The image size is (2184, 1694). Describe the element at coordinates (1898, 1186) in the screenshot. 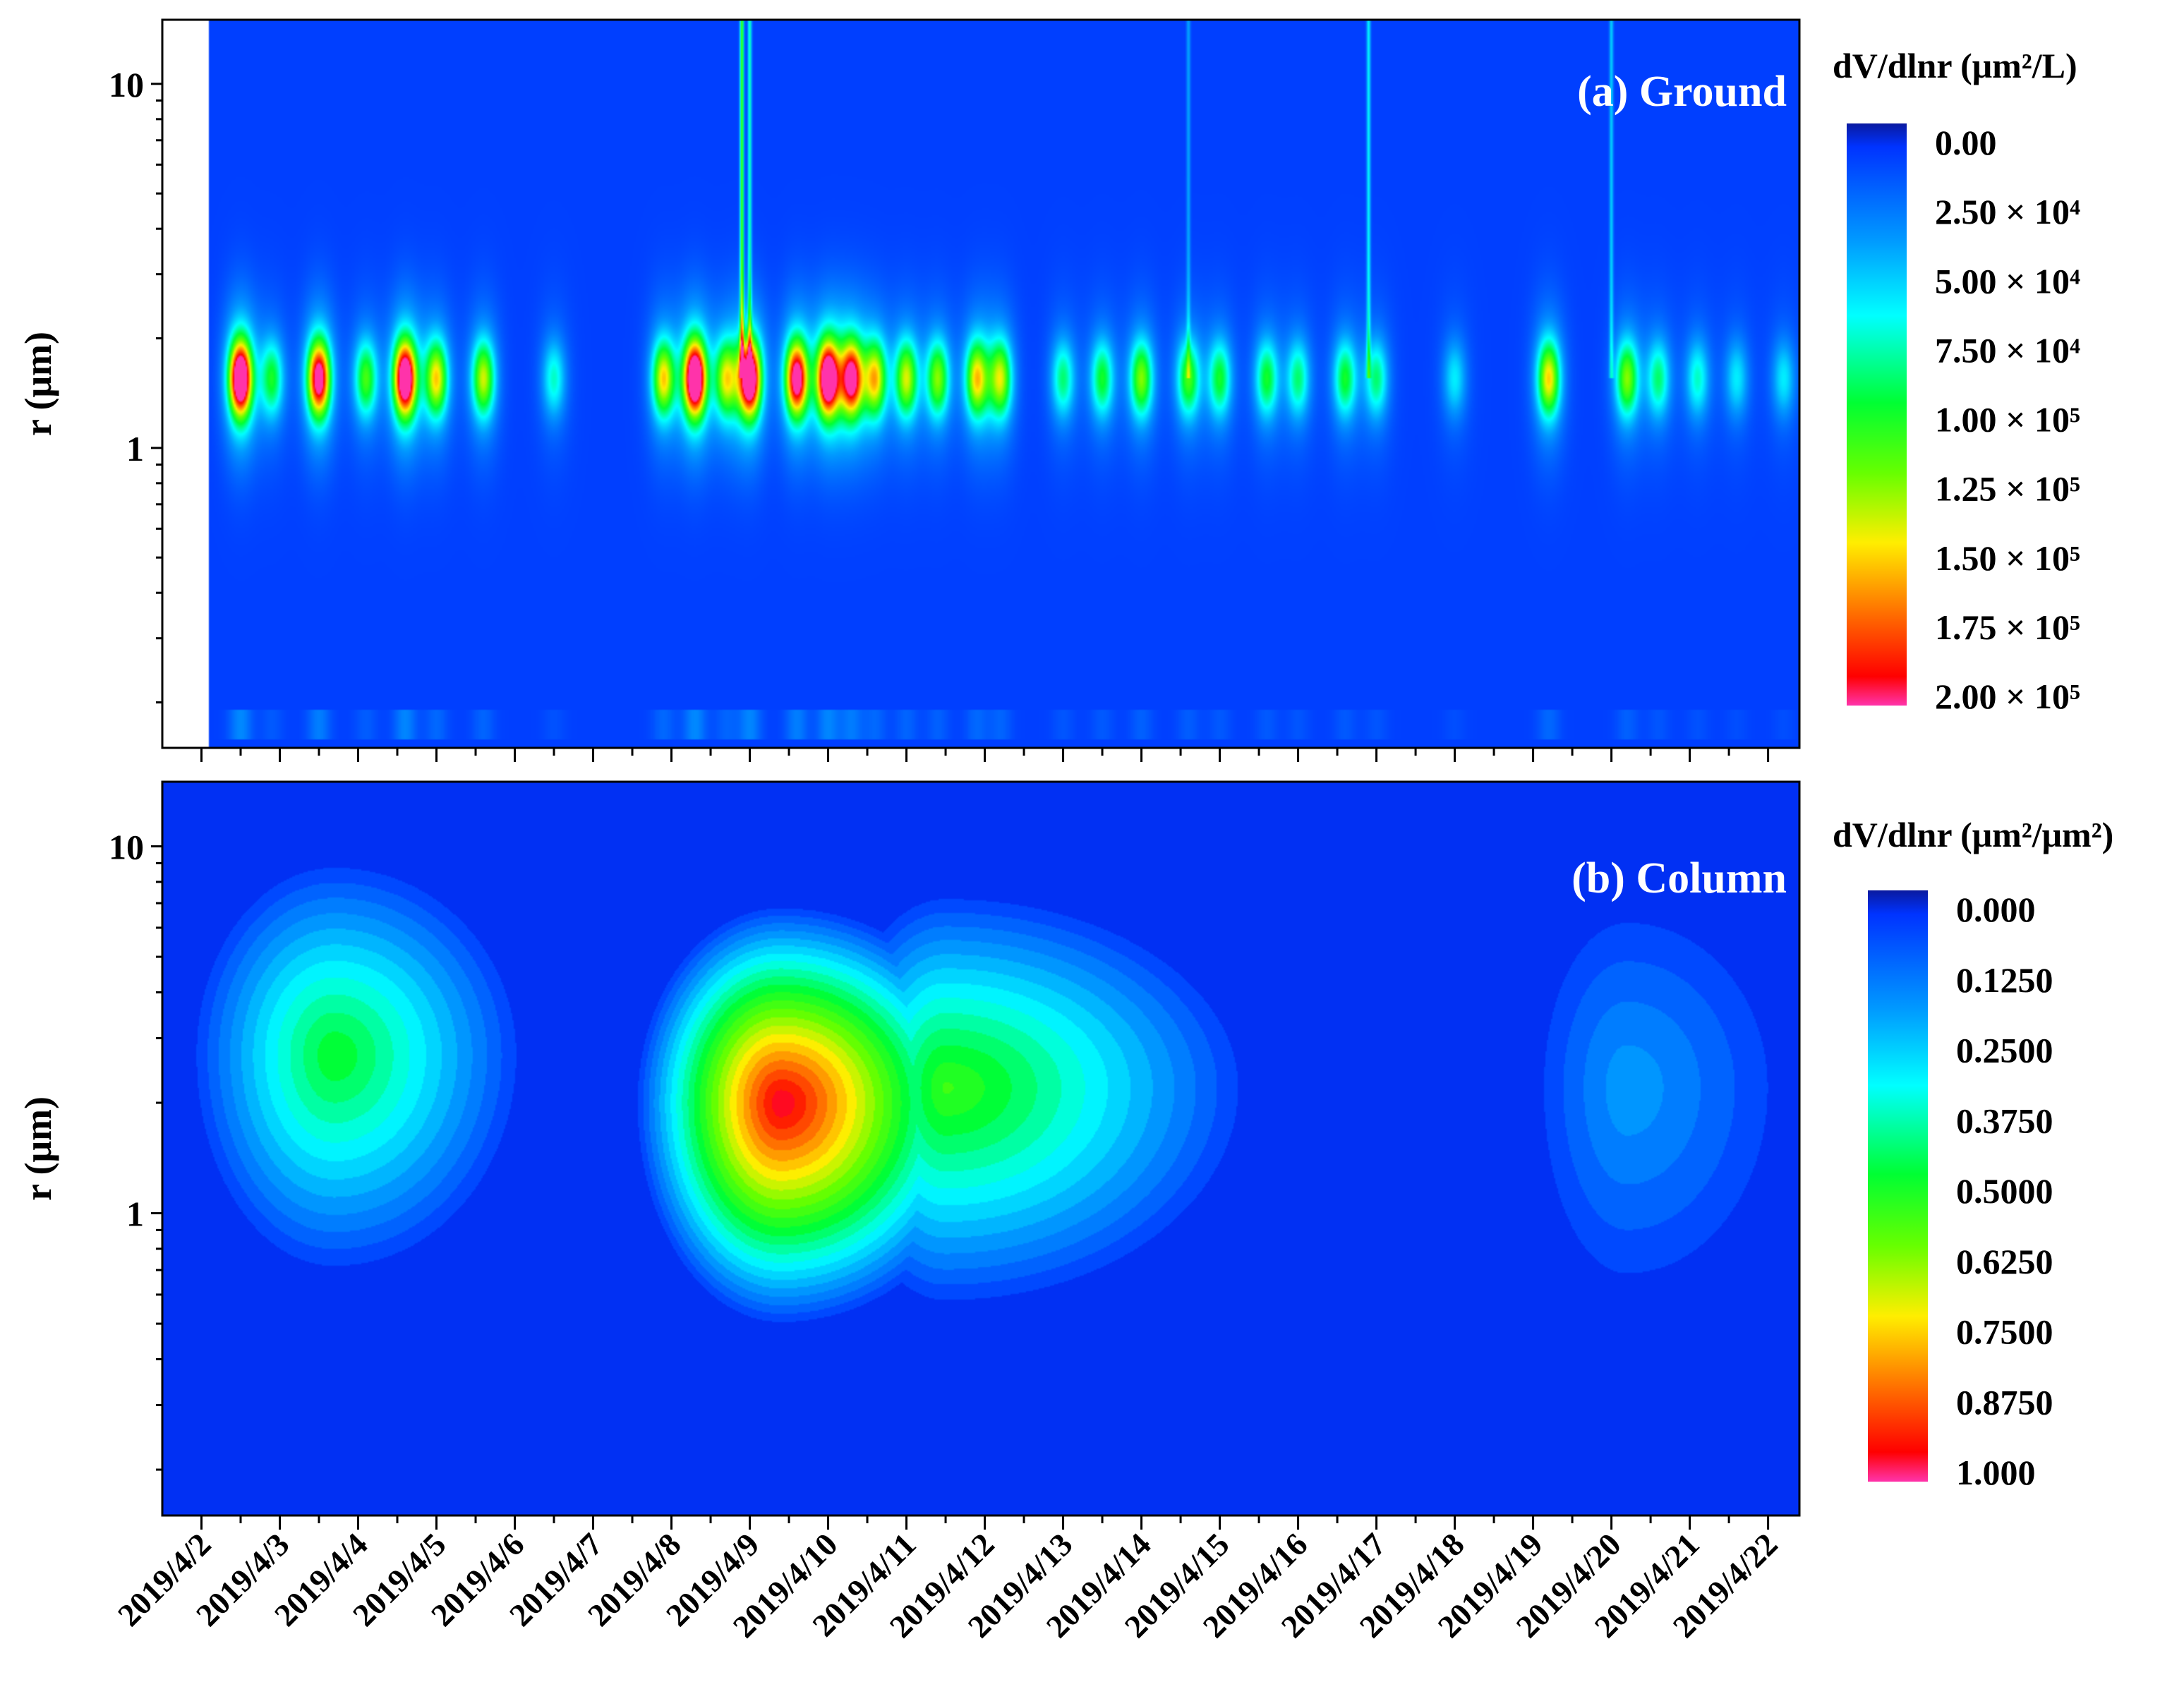

I see `column-colorbar-gradient` at that location.